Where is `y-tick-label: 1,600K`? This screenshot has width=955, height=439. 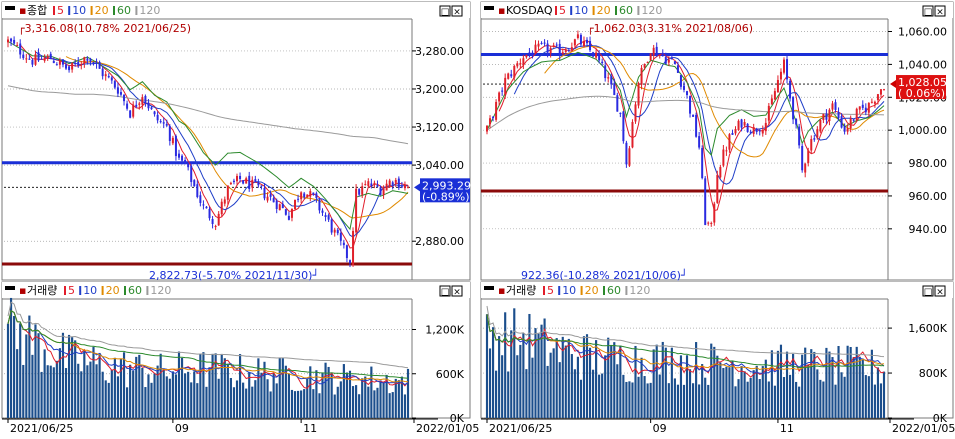 y-tick-label: 1,600K is located at coordinates (927, 328).